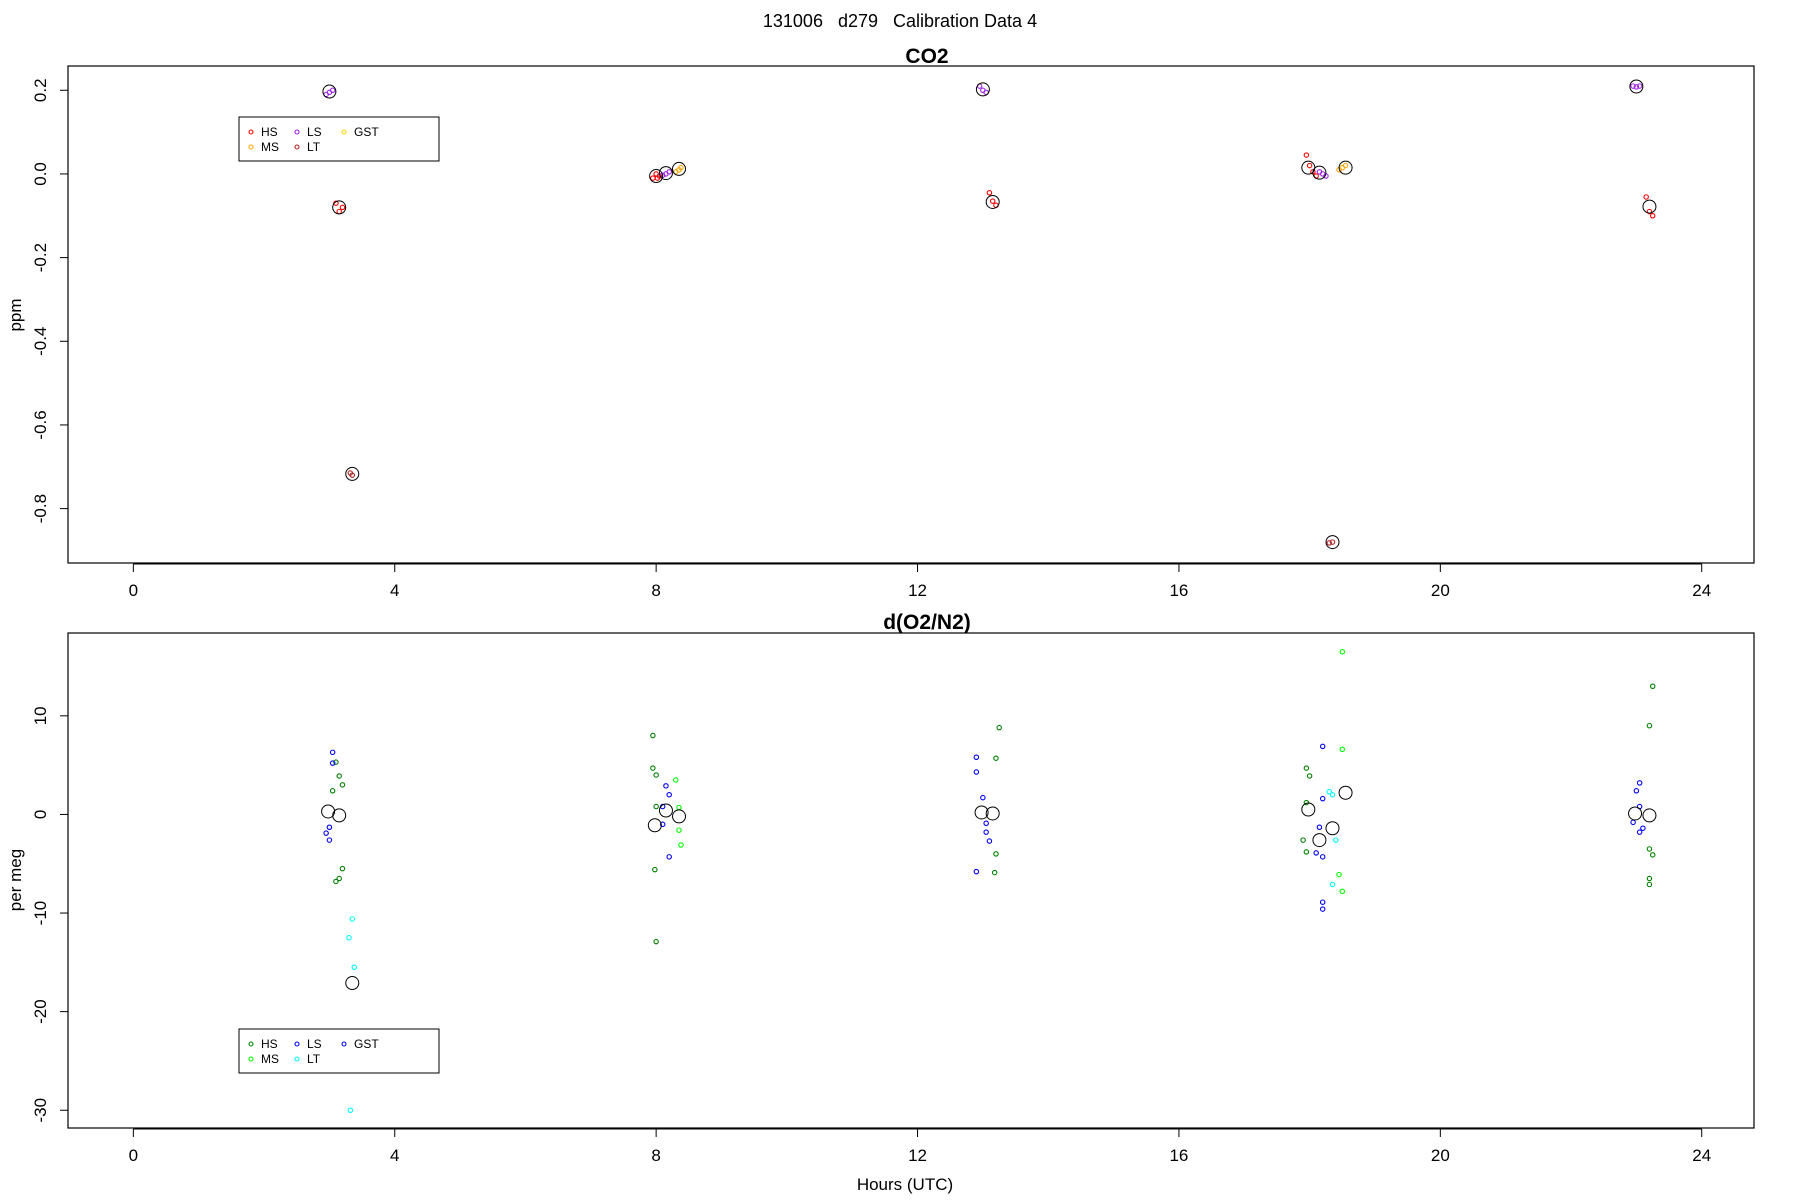  Describe the element at coordinates (655, 590) in the screenshot. I see `co2-x-tick-label: 8` at that location.